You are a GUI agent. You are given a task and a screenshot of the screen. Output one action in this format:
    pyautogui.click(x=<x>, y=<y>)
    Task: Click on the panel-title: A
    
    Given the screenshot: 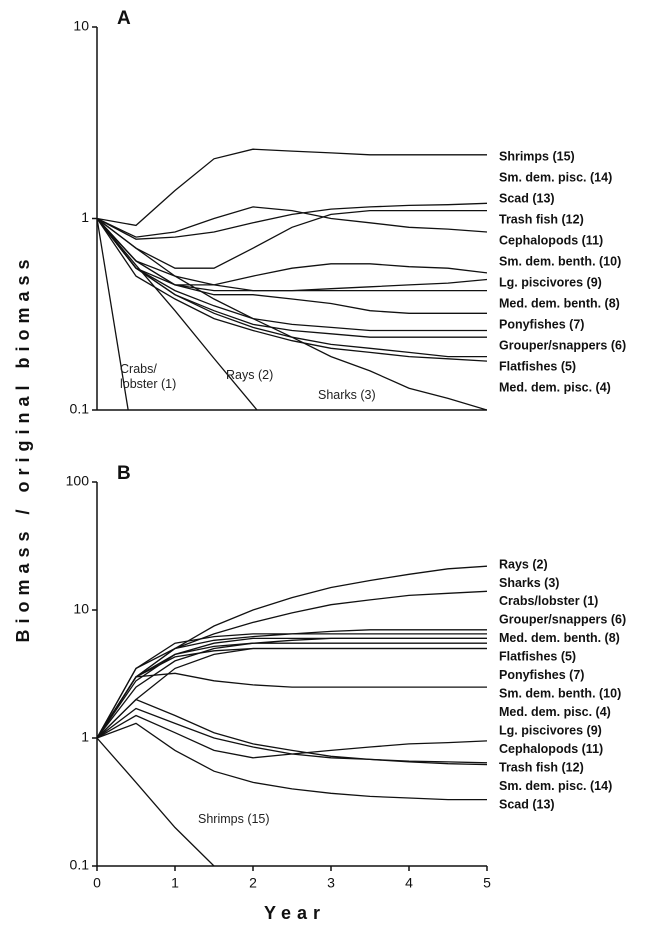 What is the action you would take?
    pyautogui.click(x=124, y=18)
    